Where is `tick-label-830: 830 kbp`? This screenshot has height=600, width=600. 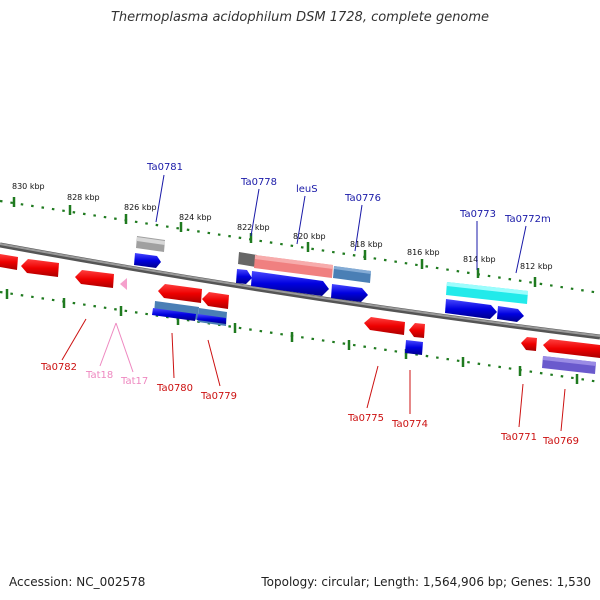
tick-label-830: 830 kbp is located at coordinates (28, 186).